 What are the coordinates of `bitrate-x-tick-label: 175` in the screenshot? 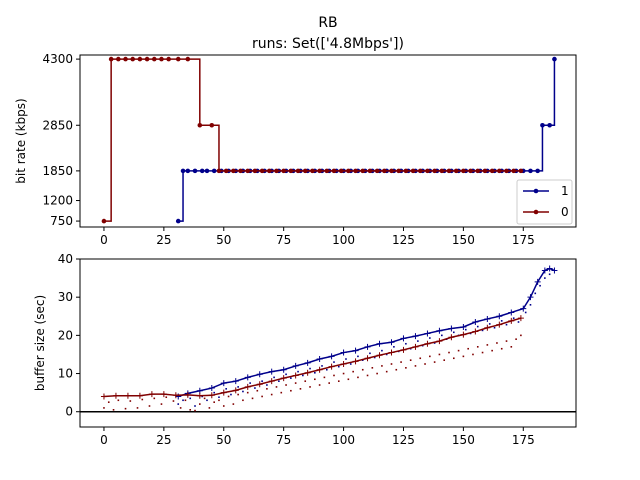 It's located at (523, 240).